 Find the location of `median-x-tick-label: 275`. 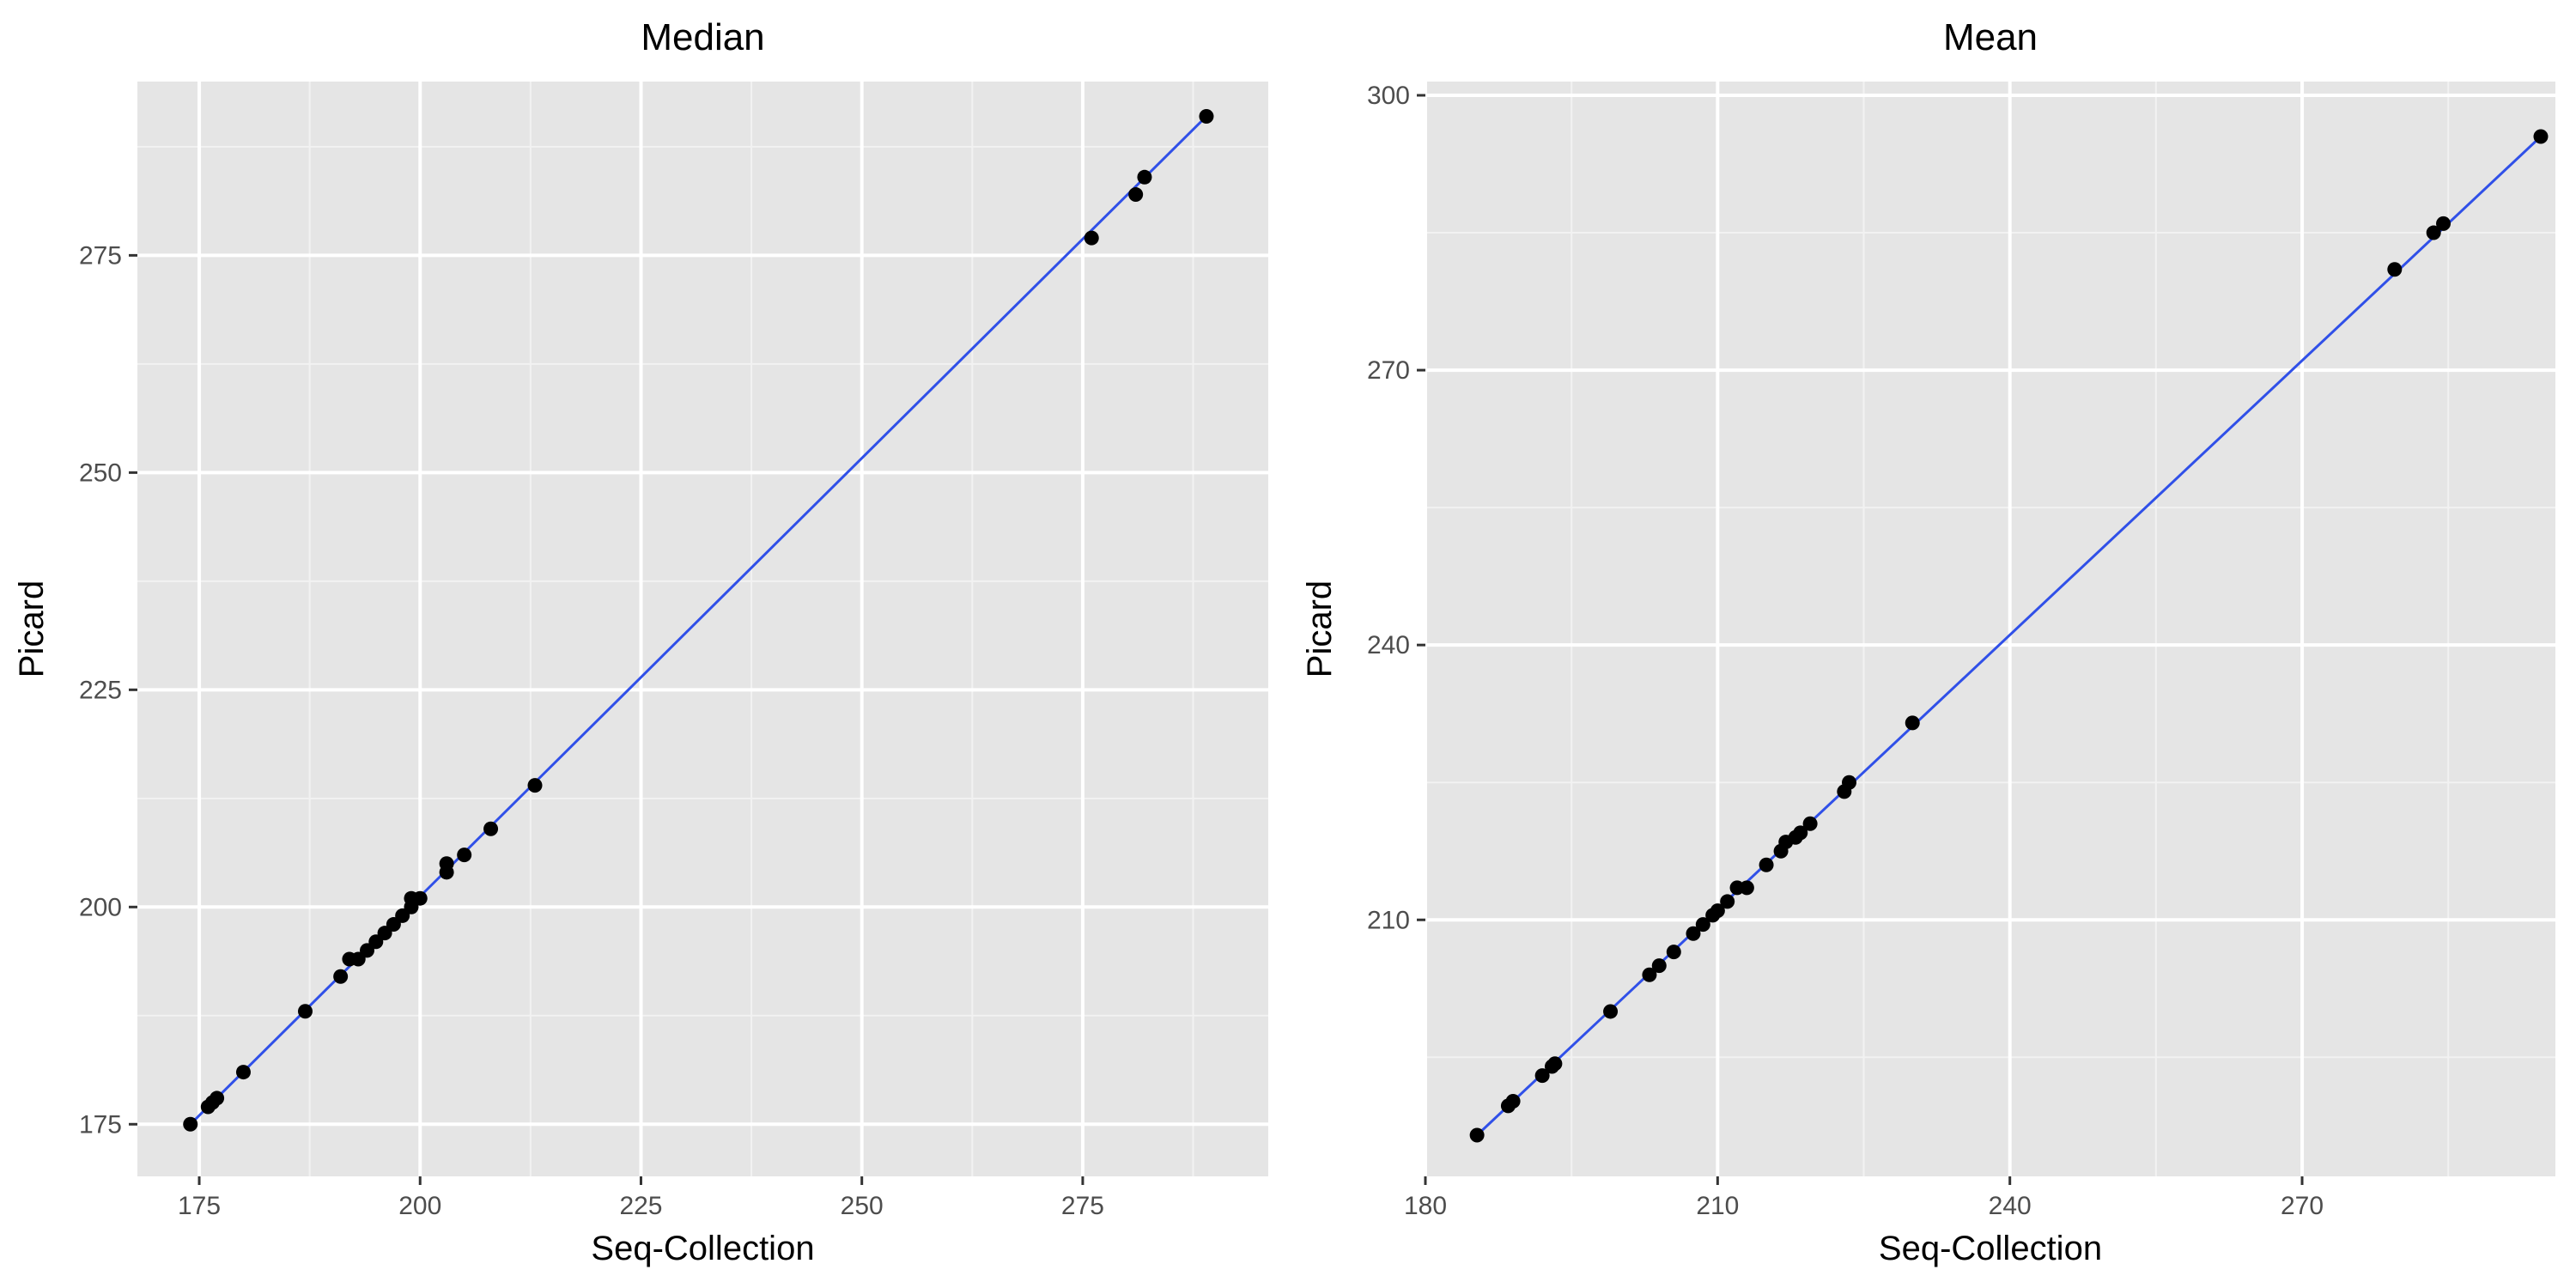

median-x-tick-label: 275 is located at coordinates (1082, 1206).